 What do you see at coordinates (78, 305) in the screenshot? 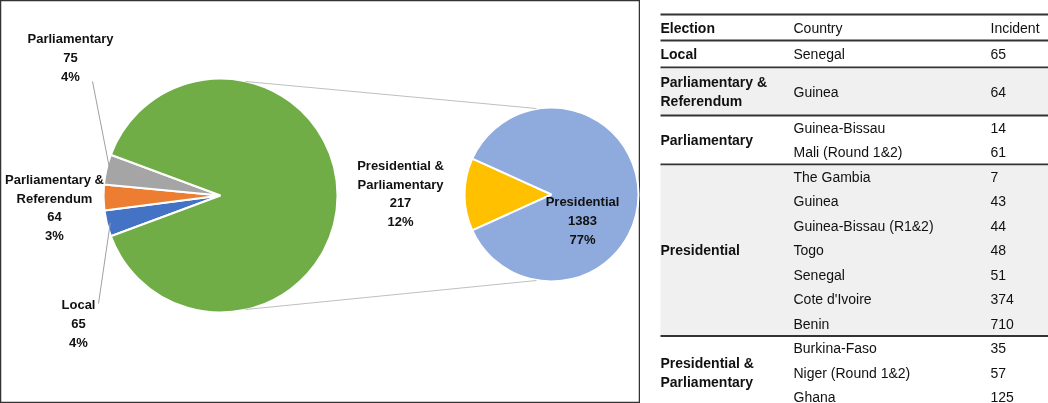
I see `slice-label: Local` at bounding box center [78, 305].